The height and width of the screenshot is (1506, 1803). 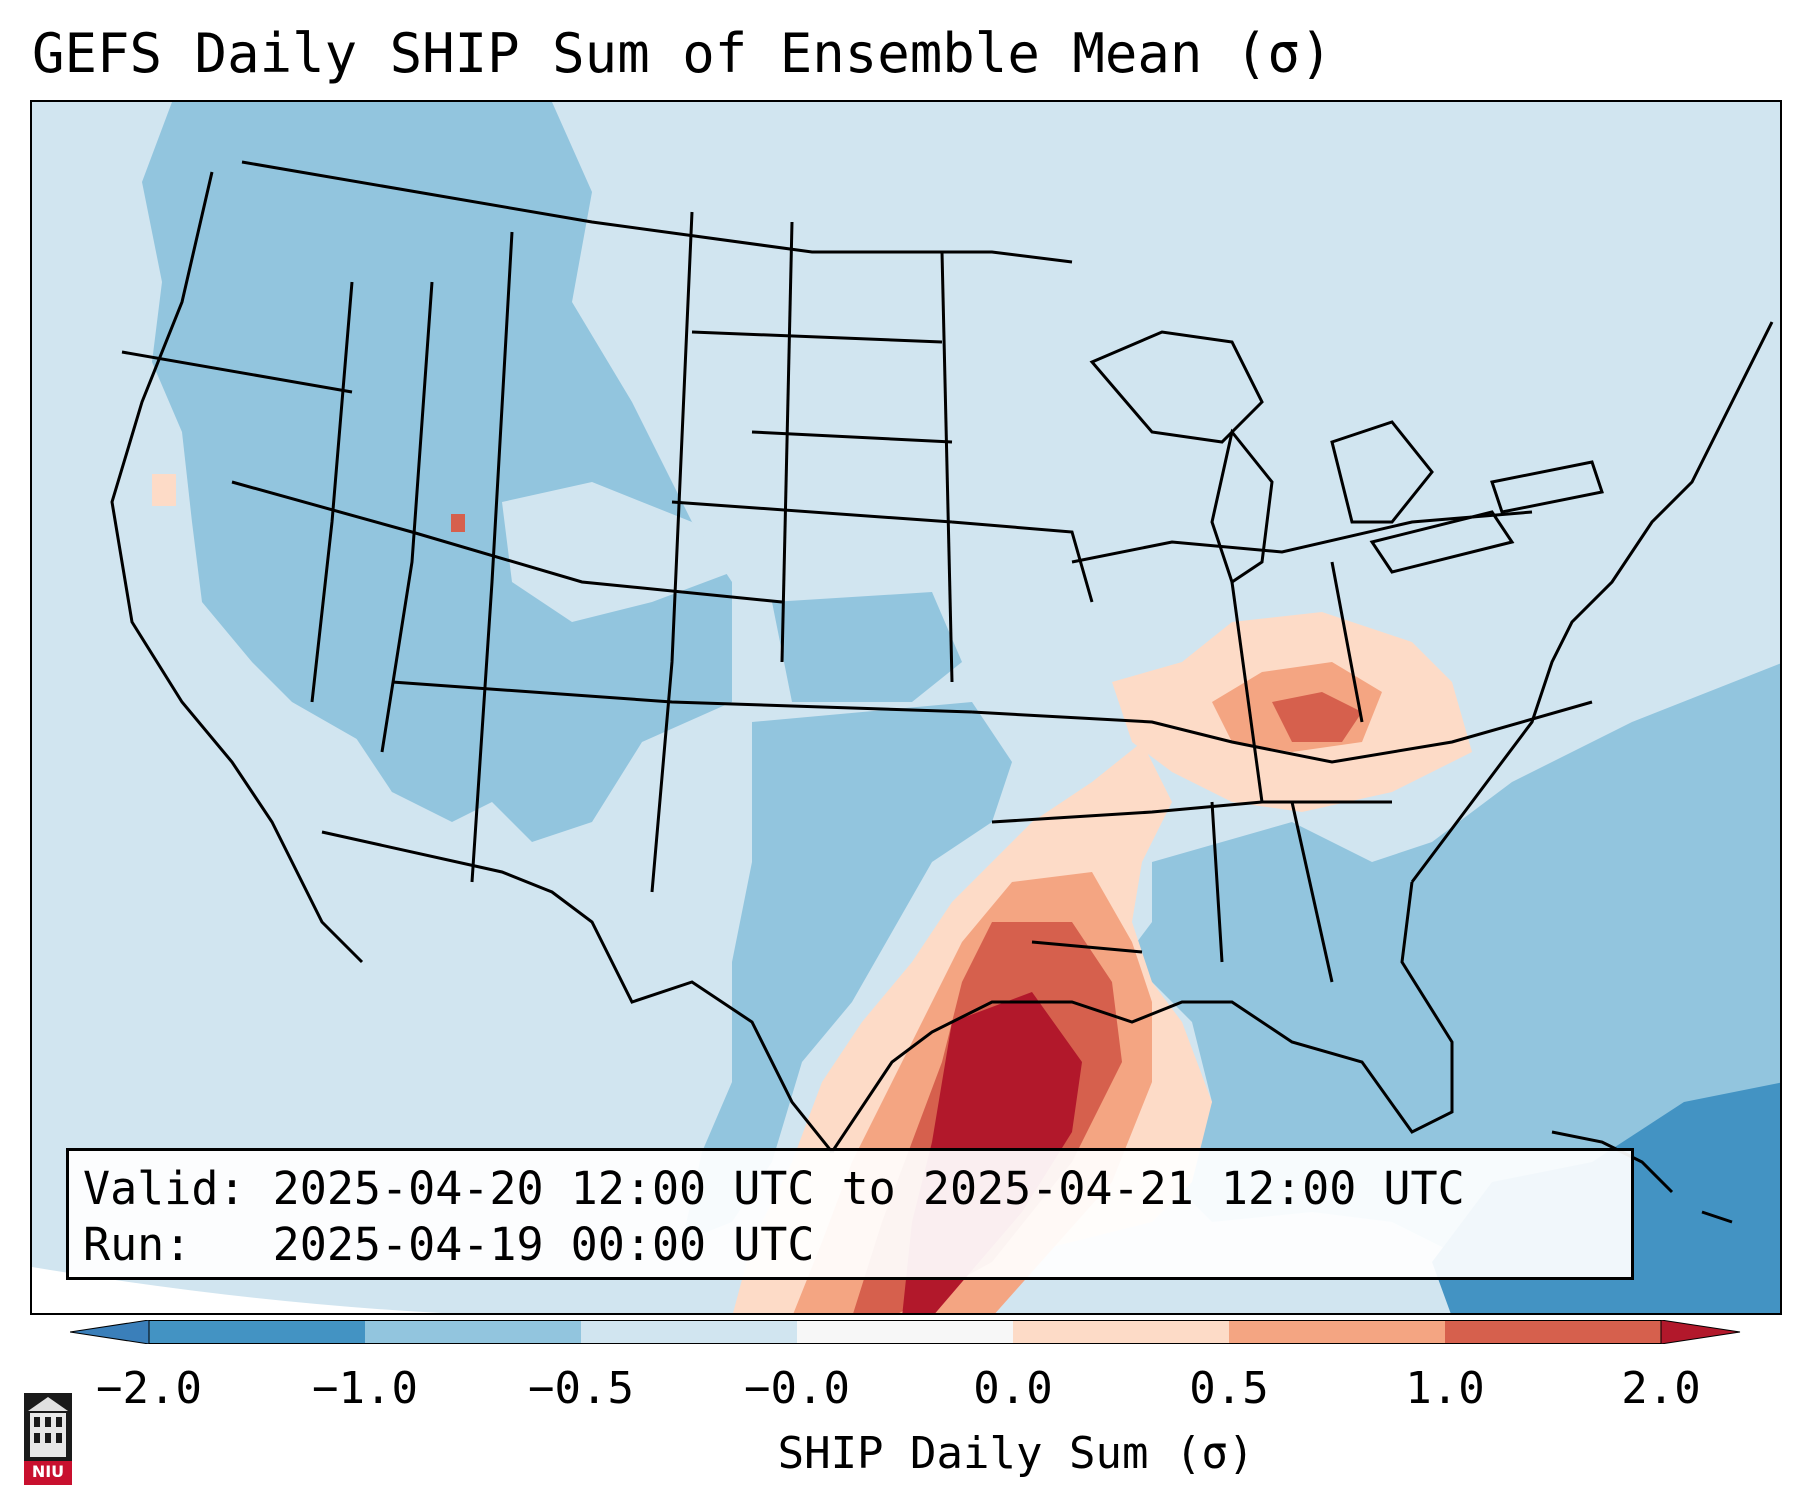 I want to click on colorbar-label: SHIP Daily Sum (σ), so click(x=1016, y=1453).